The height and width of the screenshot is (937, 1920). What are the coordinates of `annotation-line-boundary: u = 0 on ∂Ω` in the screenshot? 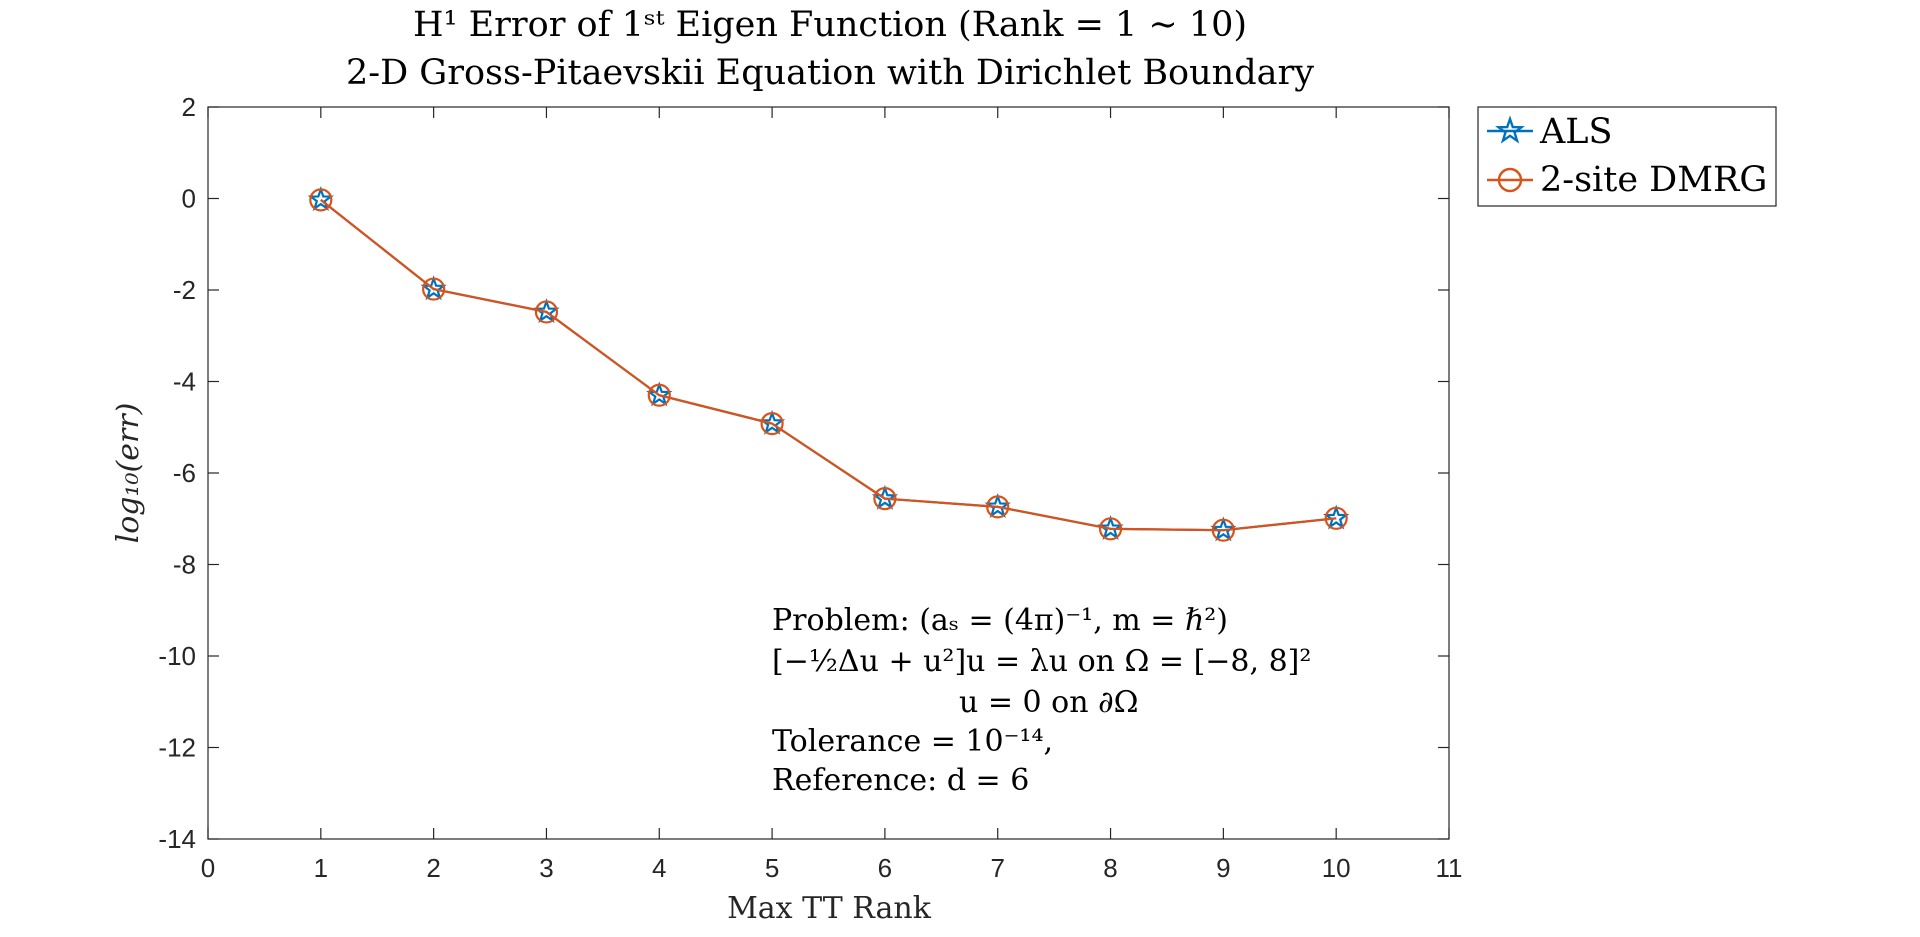 It's located at (1048, 702).